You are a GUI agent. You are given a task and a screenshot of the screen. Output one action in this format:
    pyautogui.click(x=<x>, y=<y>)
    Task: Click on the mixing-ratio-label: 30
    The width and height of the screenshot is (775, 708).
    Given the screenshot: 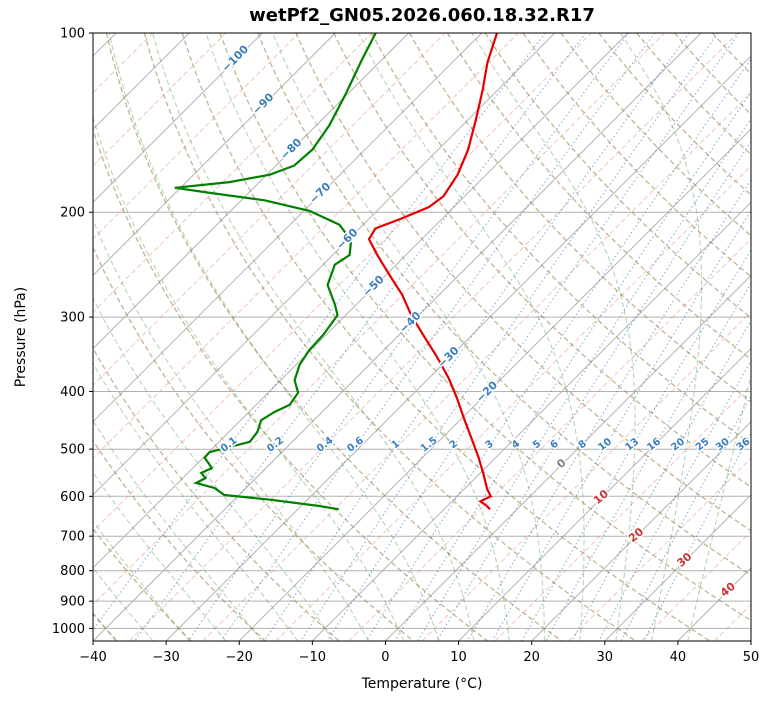 What is the action you would take?
    pyautogui.click(x=723, y=444)
    